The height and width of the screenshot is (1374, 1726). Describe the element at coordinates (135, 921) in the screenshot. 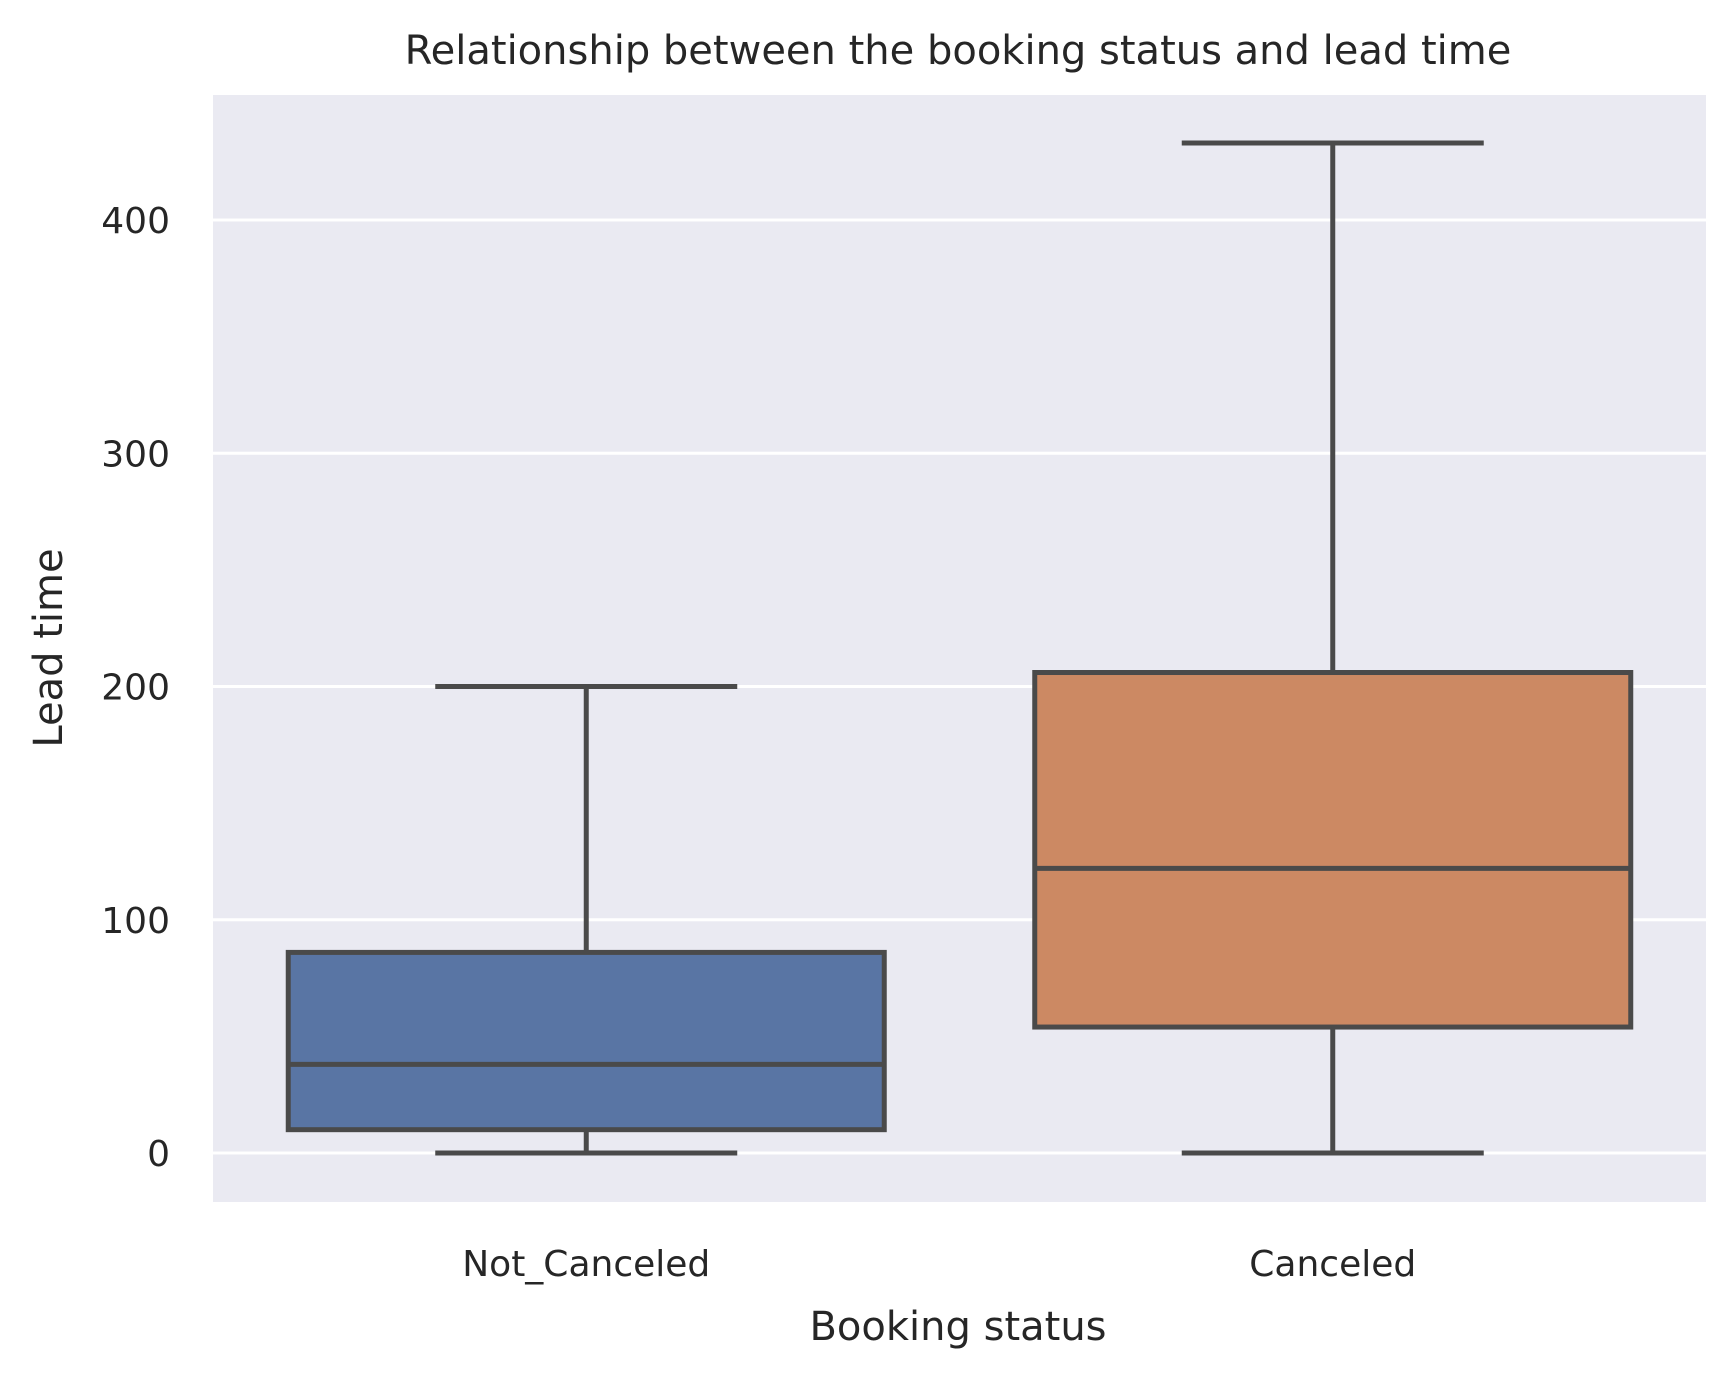

I see `y-tick-label: 100` at that location.